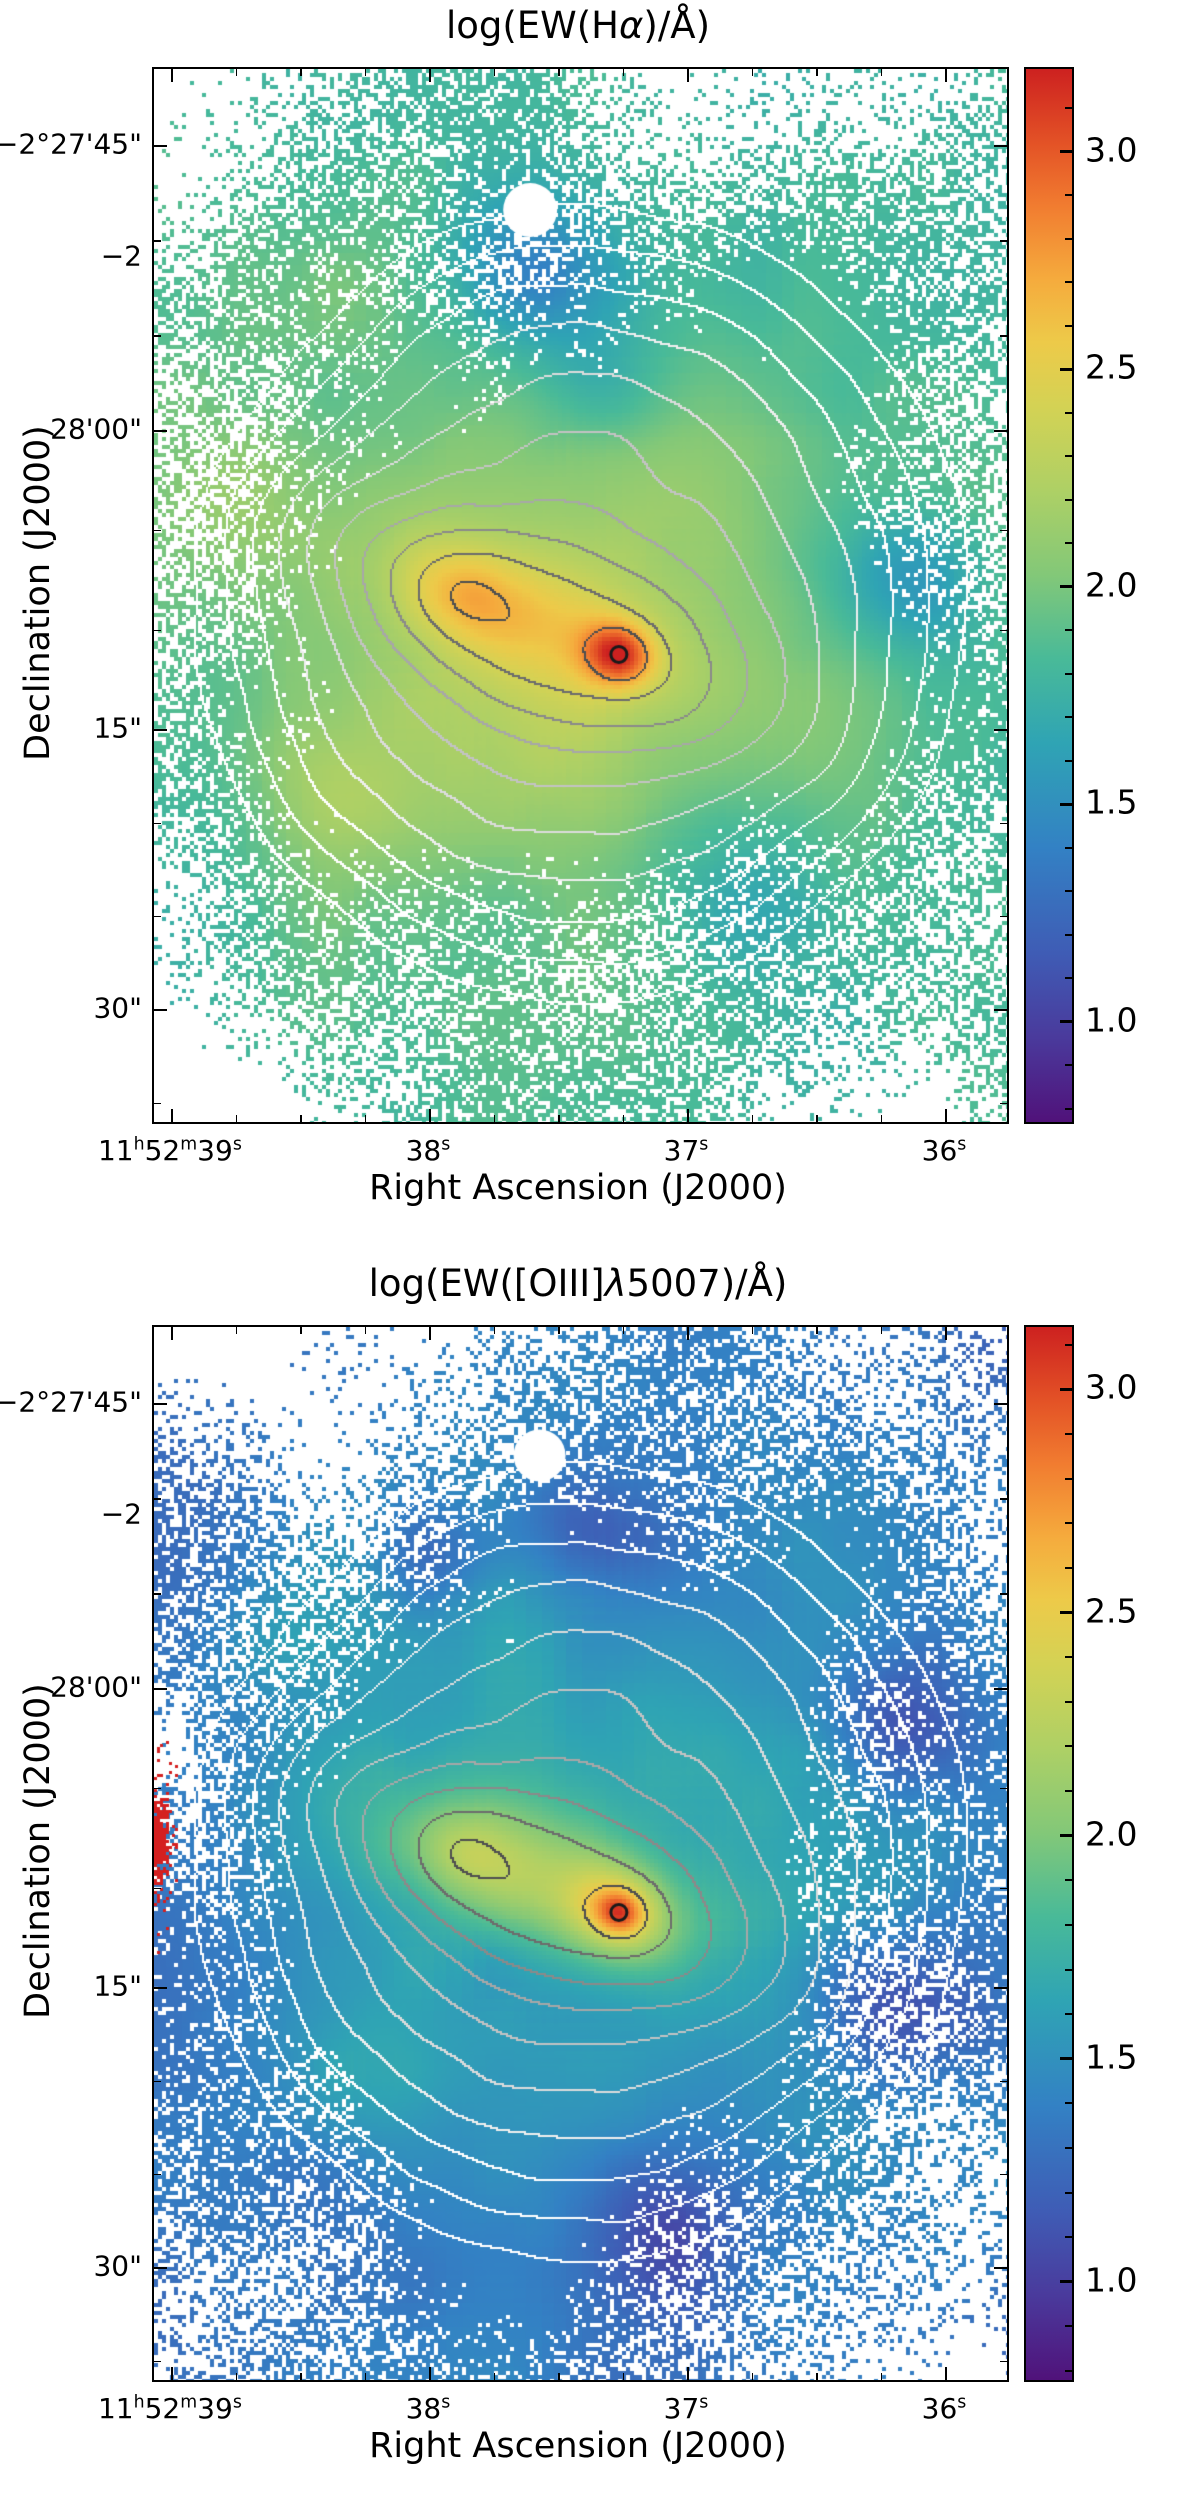  Describe the element at coordinates (578, 1283) in the screenshot. I see `panel-title-oiii: log(EW([OIII]λ5007)/Å)` at that location.